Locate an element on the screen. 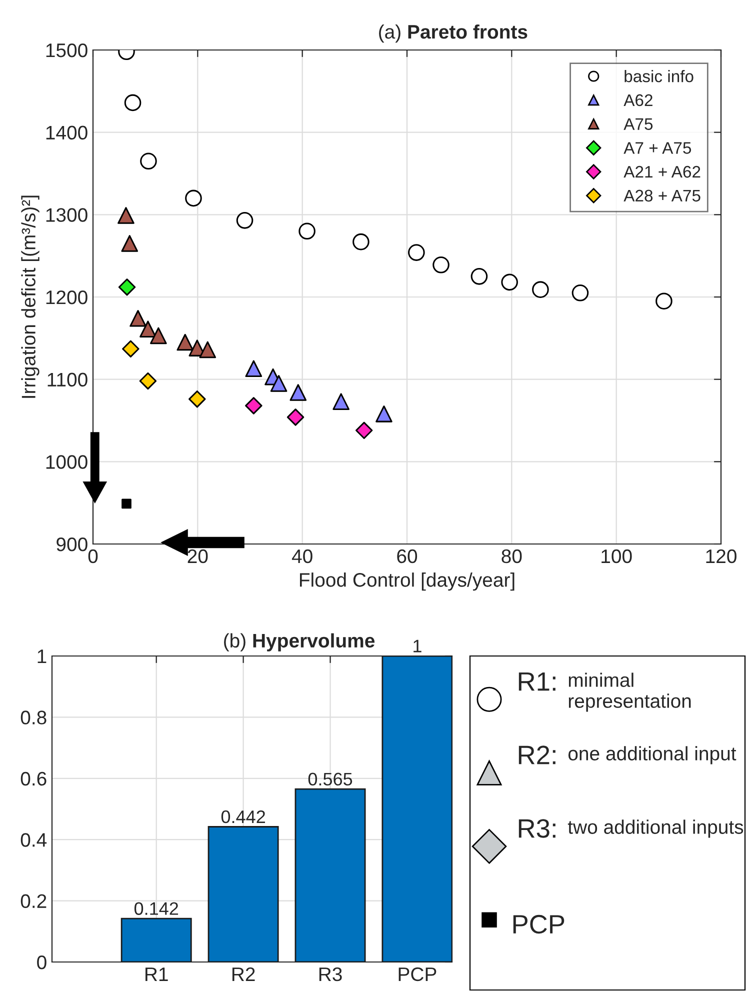 Image resolution: width=751 pixels, height=993 pixels. x-axis-title: Flood Control [days/year] is located at coordinates (407, 581).